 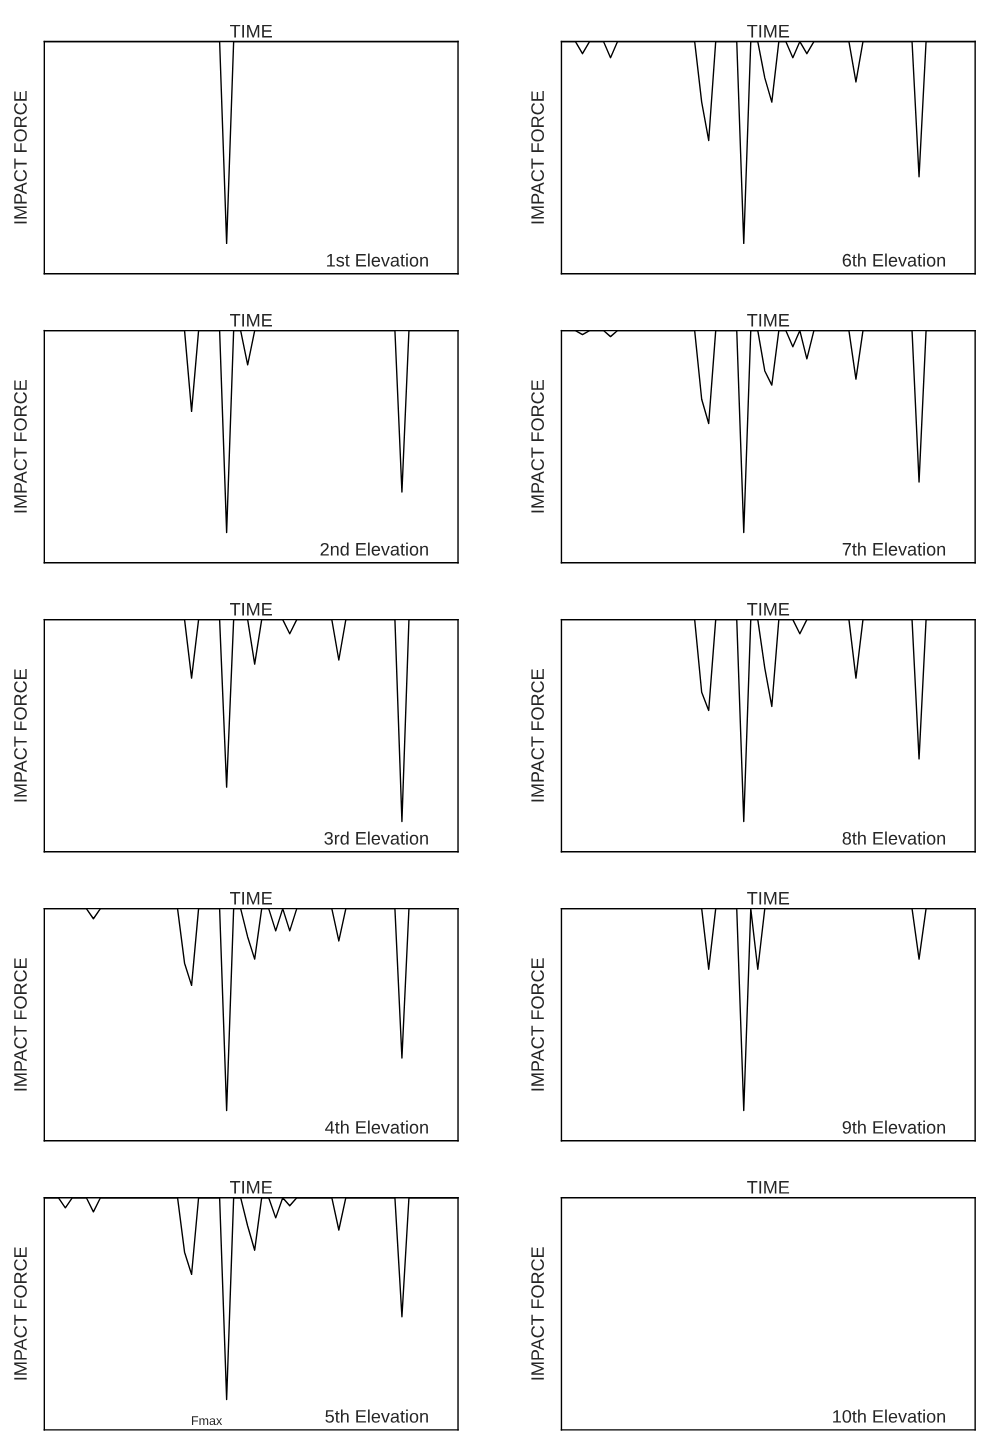 What do you see at coordinates (894, 549) in the screenshot?
I see `text: 7th Elevation` at bounding box center [894, 549].